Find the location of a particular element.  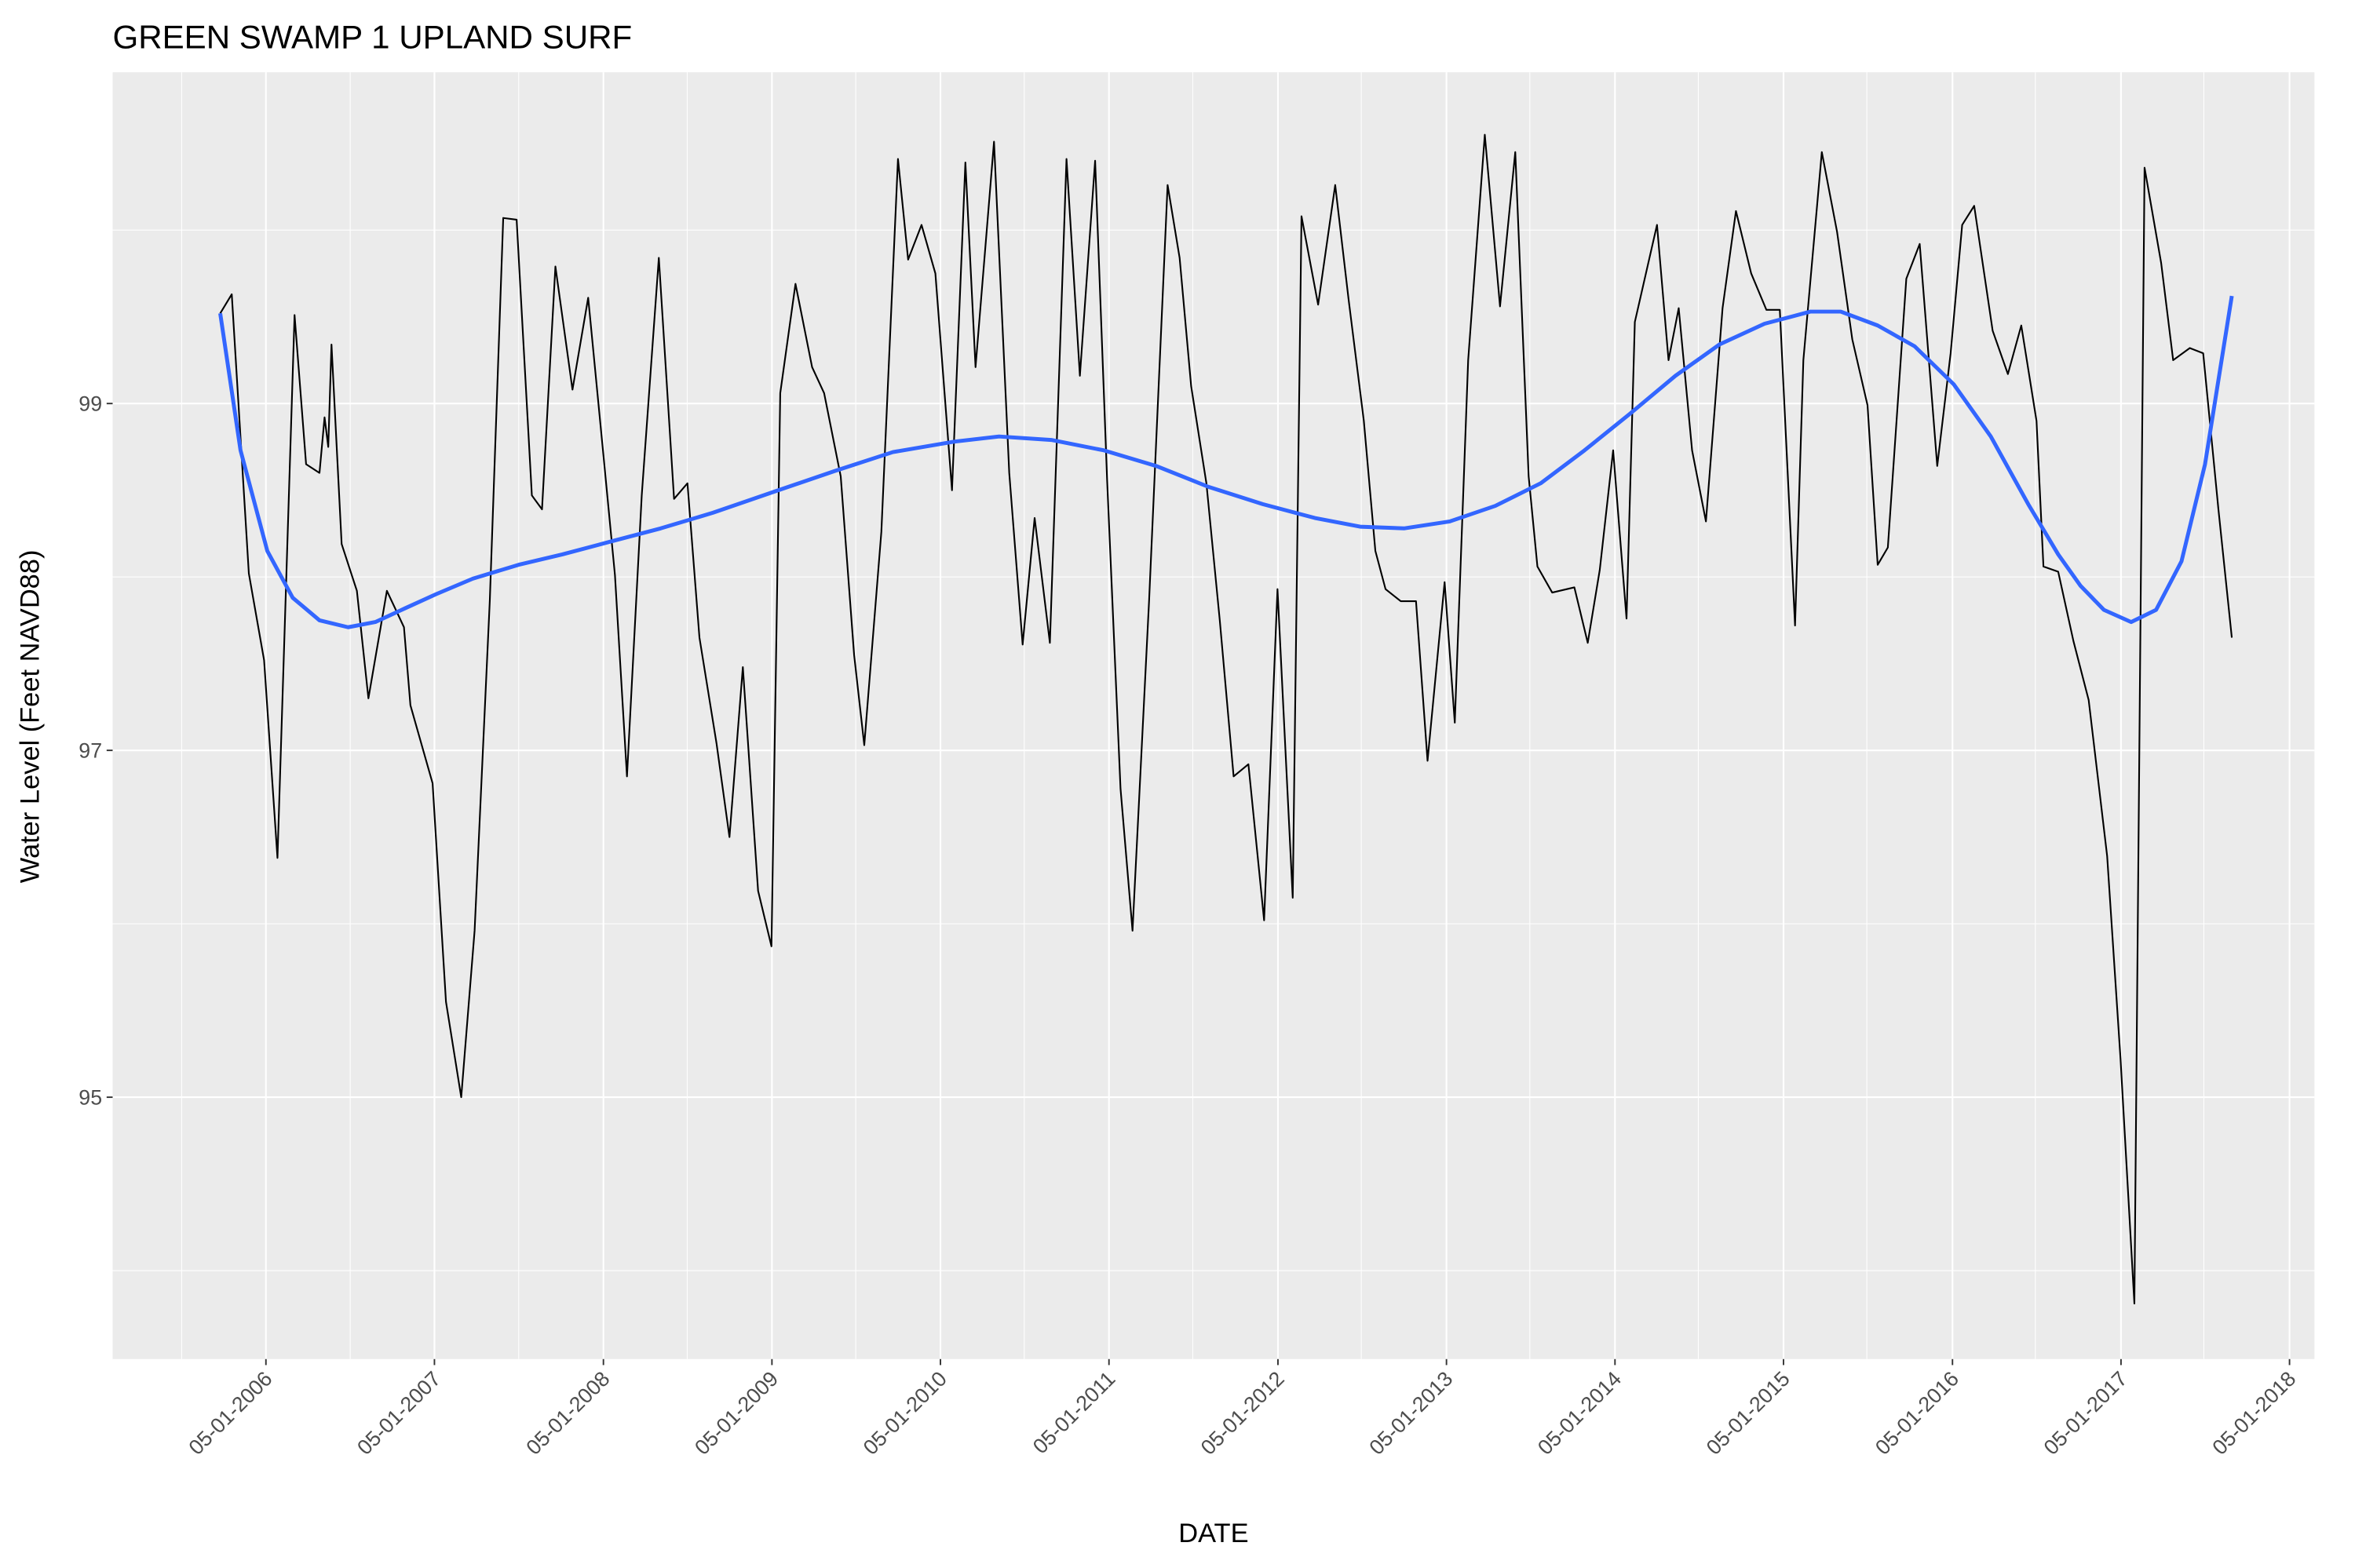

y-tick-label: 97 is located at coordinates (90, 751).